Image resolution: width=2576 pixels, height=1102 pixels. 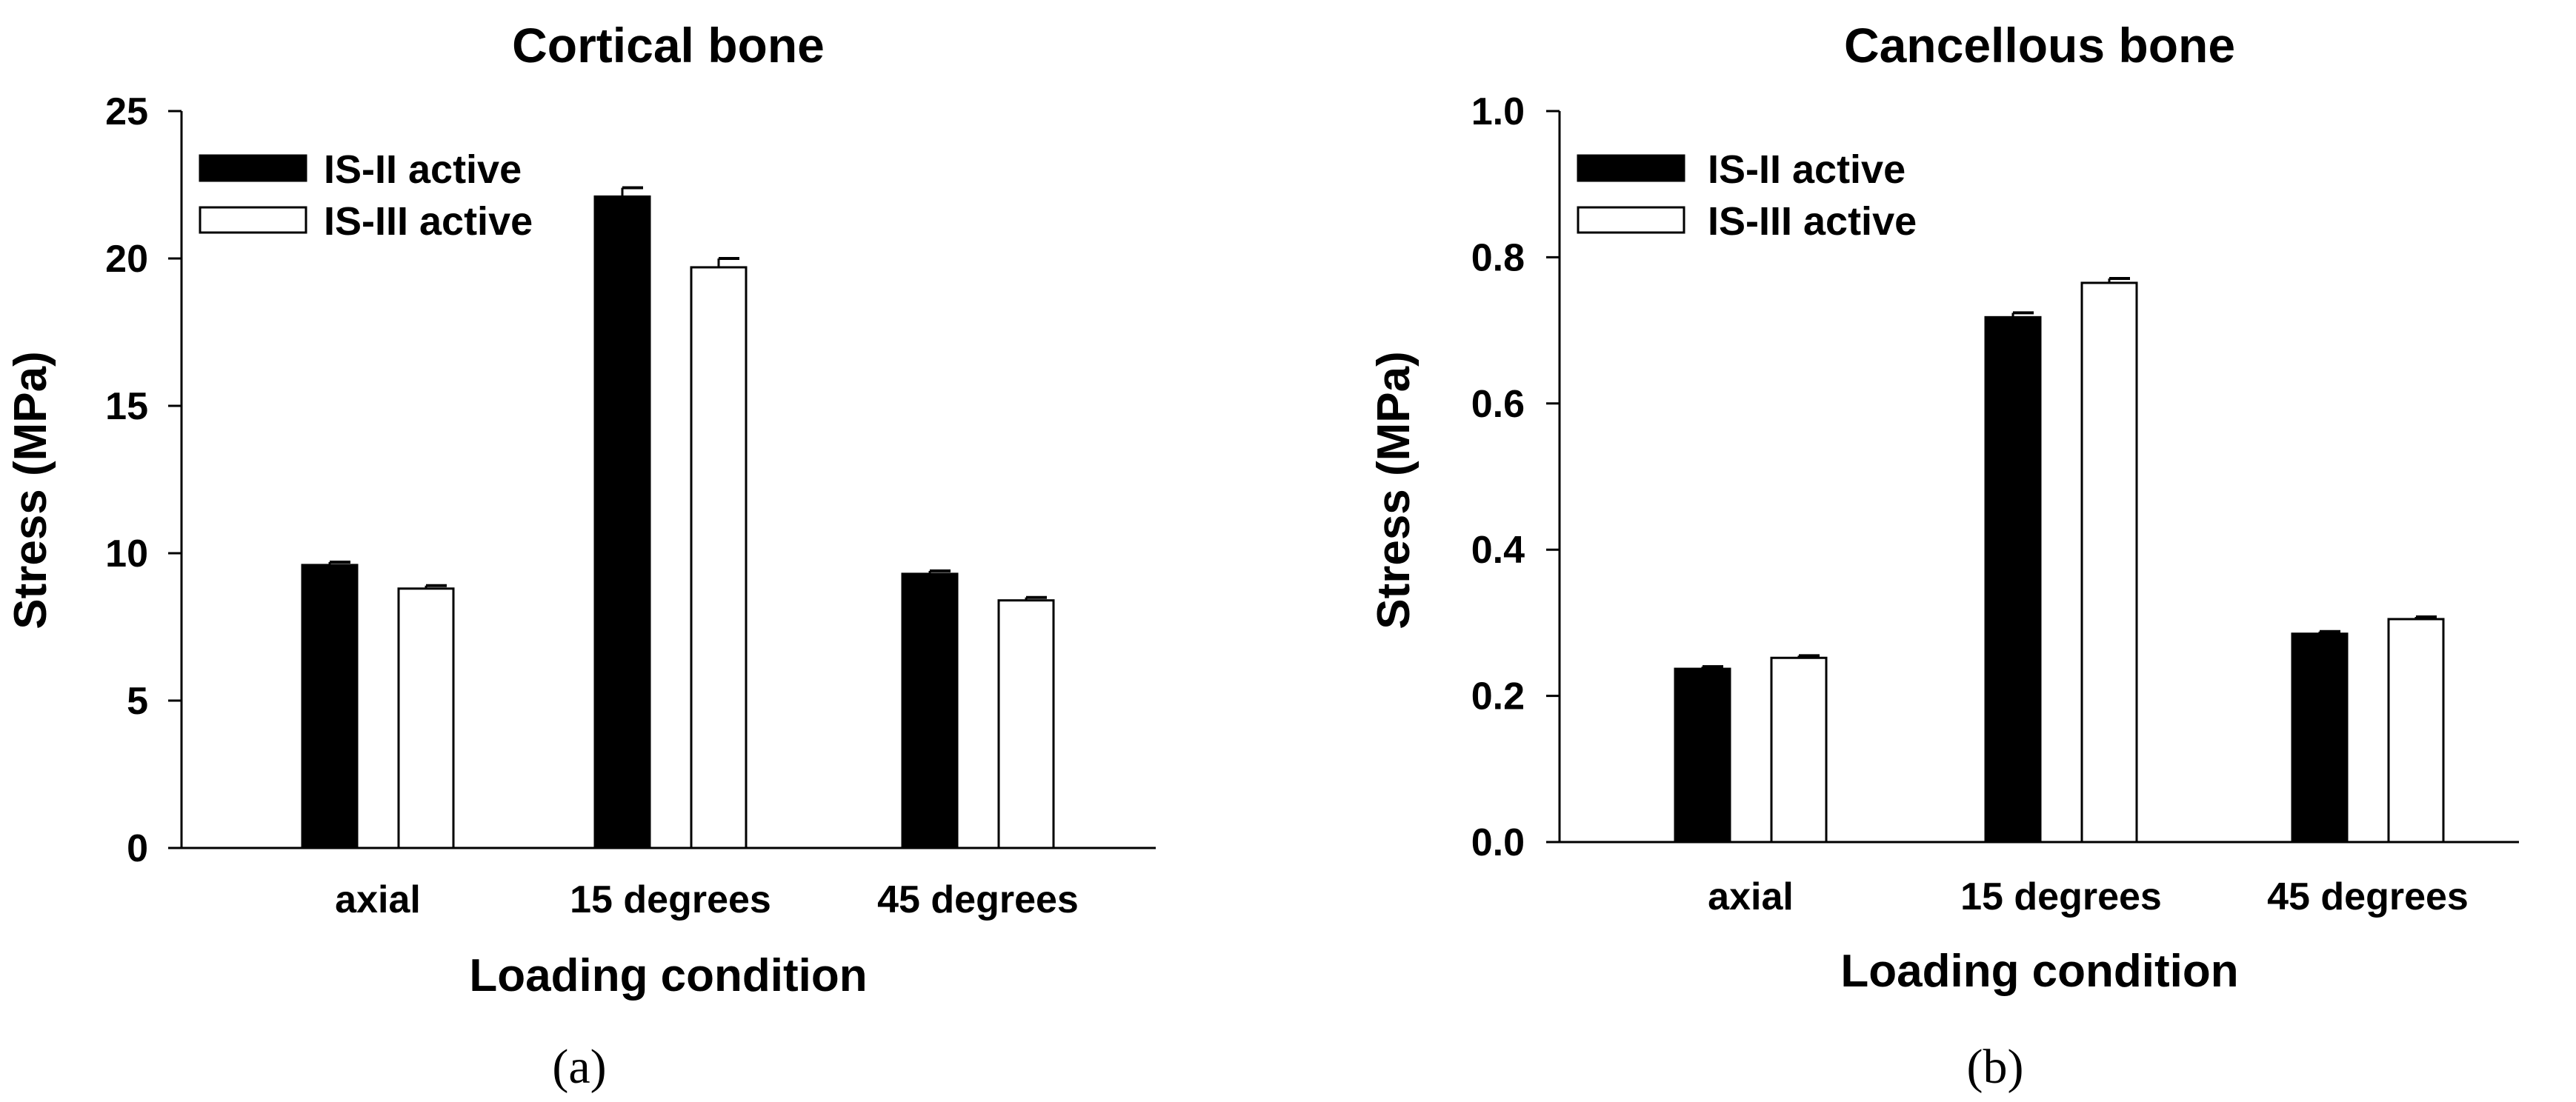 I want to click on panel-label: (a), so click(x=579, y=1067).